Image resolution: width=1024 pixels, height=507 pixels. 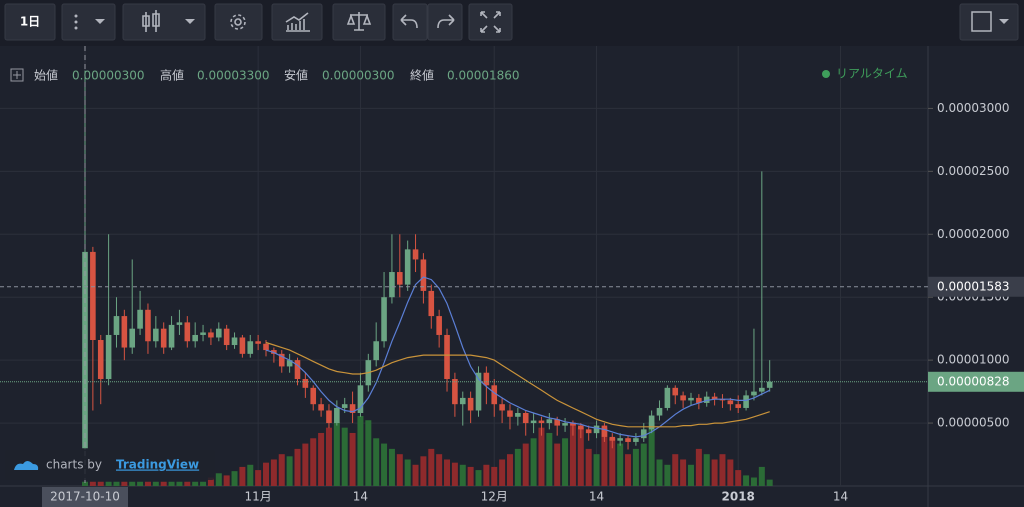 I want to click on redo-button, so click(x=445, y=22).